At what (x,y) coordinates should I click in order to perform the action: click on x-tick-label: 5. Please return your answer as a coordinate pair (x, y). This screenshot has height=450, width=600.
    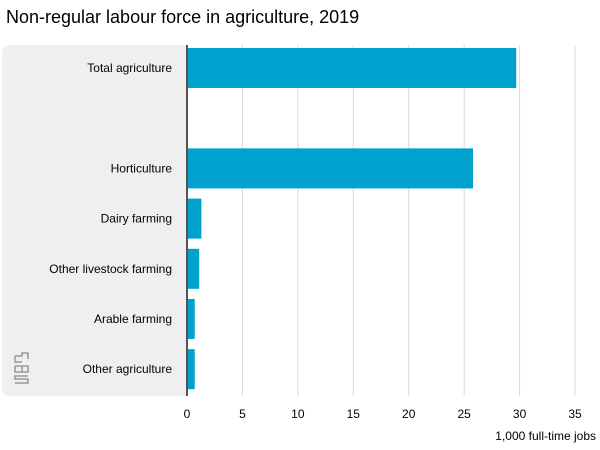
    Looking at the image, I should click on (242, 414).